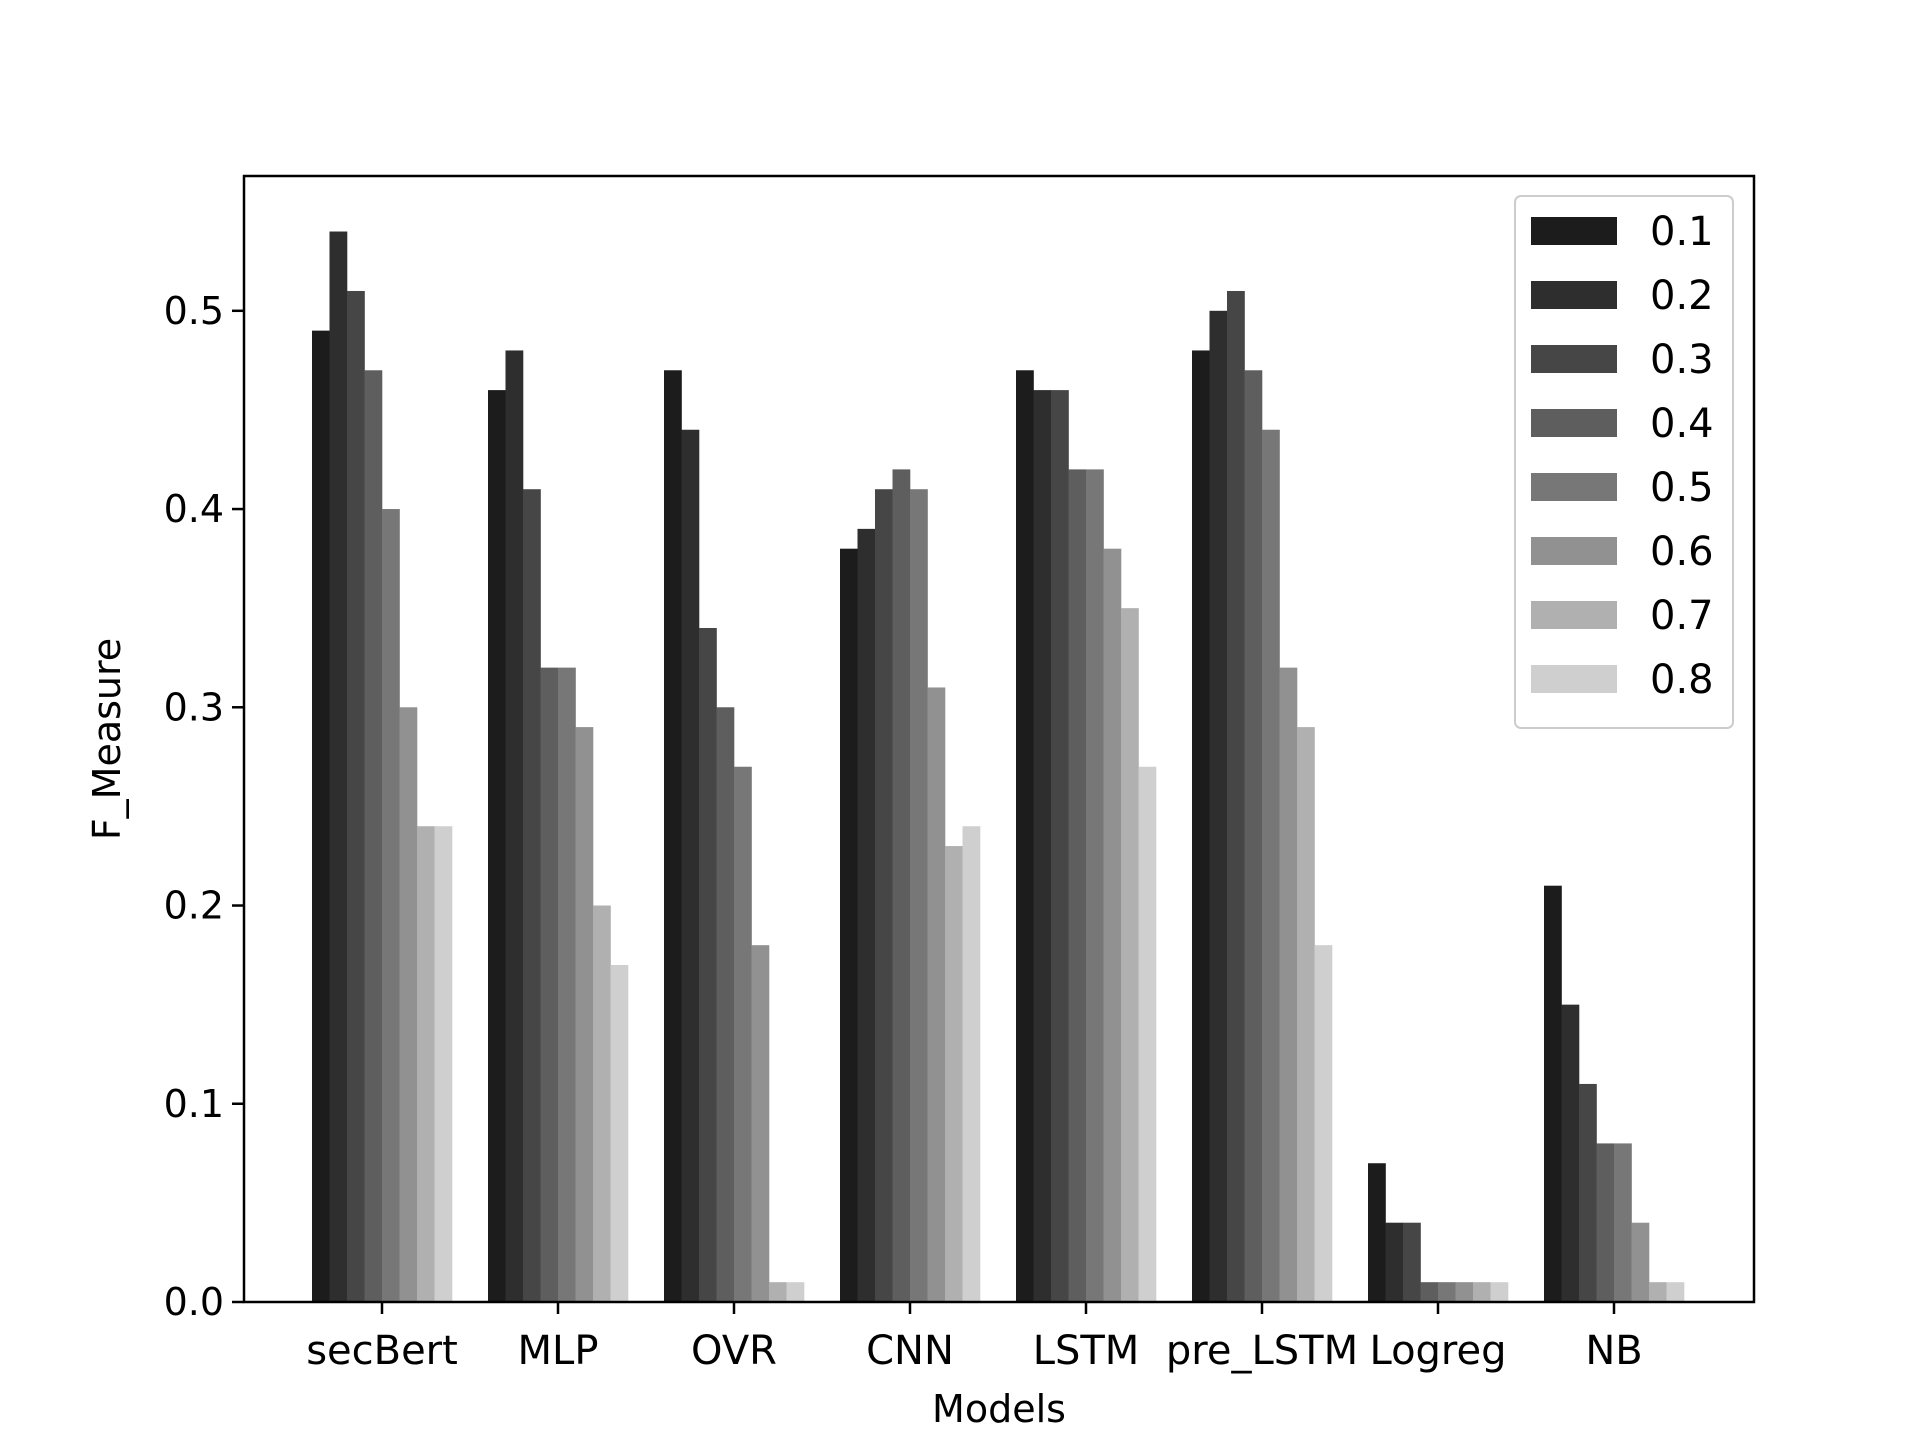 This screenshot has width=1920, height=1445. I want to click on bar-pre_LSTM-0.1, so click(1201, 826).